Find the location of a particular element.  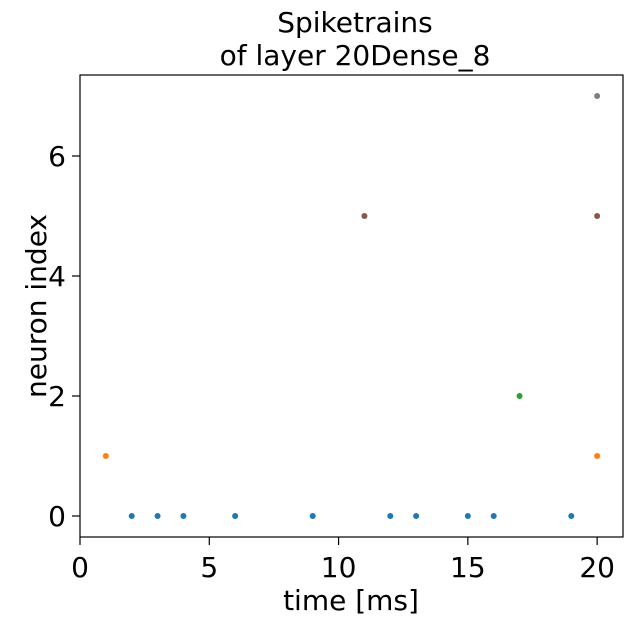

y-tick-label: 0 is located at coordinates (57, 516).